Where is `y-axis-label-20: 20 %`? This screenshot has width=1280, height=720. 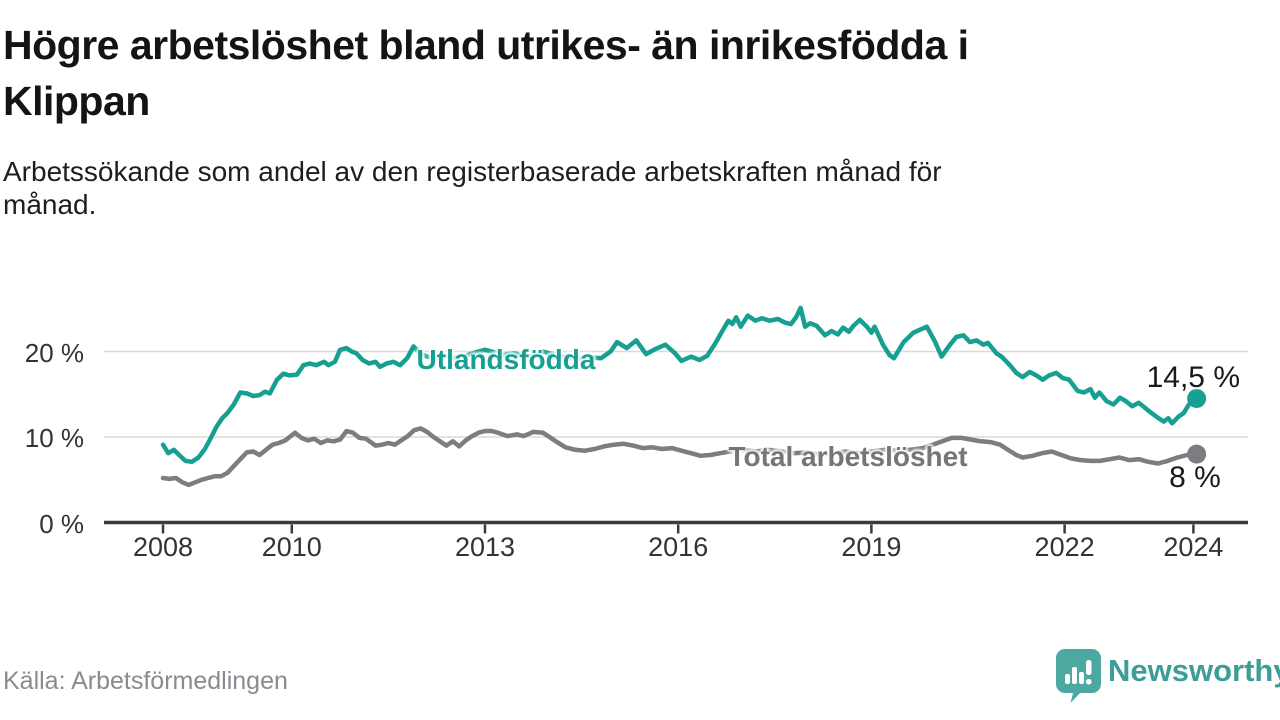
y-axis-label-20: 20 % is located at coordinates (54, 352).